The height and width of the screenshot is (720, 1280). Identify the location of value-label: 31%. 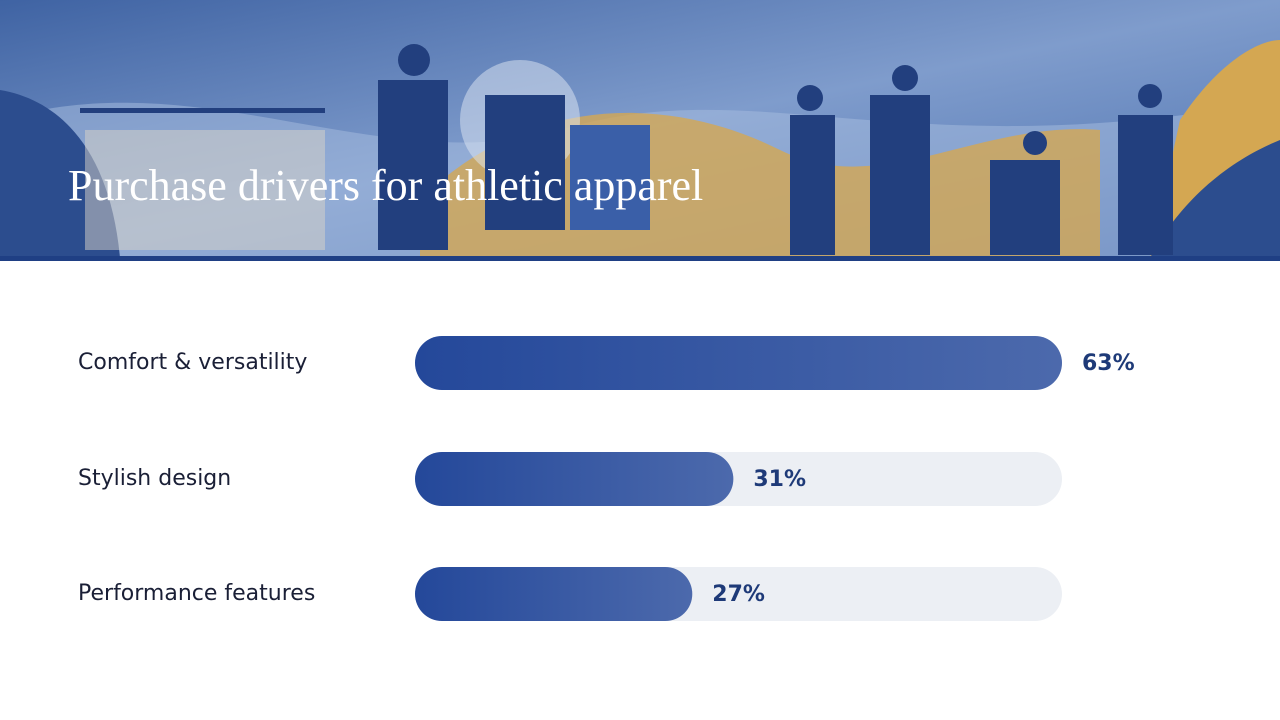
(779, 479).